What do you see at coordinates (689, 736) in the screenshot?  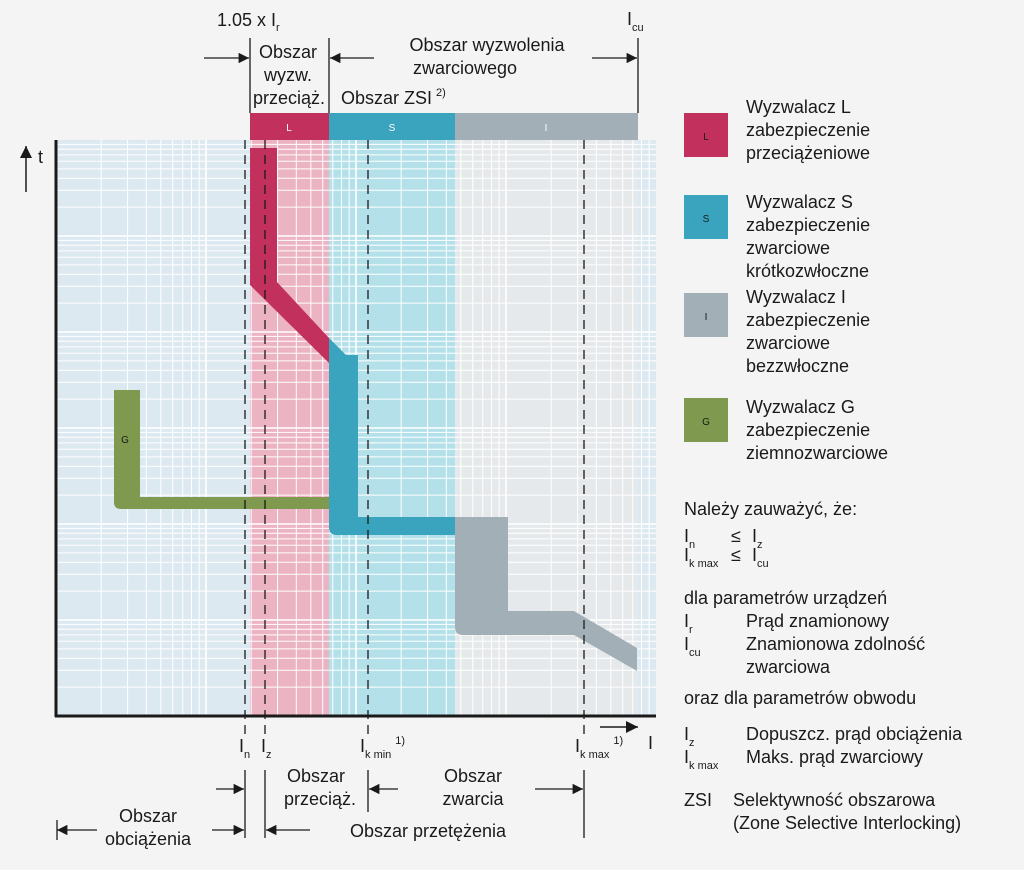 I see `param-symbol-circuit-0: Iz` at bounding box center [689, 736].